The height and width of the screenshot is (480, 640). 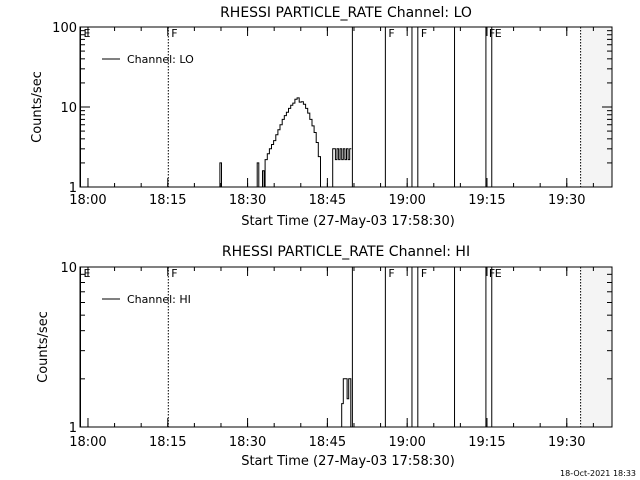 What do you see at coordinates (160, 59) in the screenshot?
I see `legend-label: Channel: LO` at bounding box center [160, 59].